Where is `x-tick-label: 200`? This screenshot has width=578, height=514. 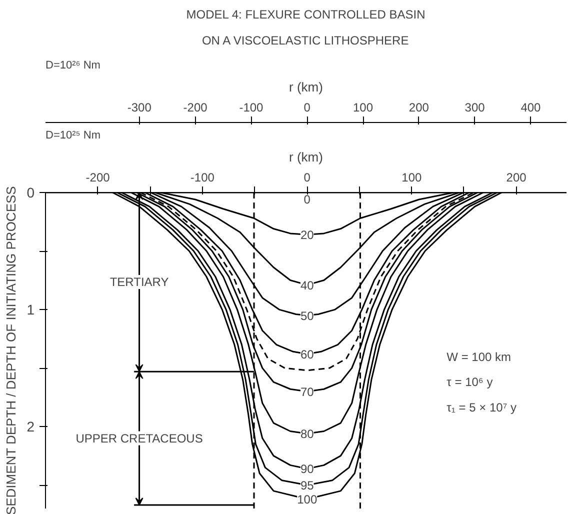 x-tick-label: 200 is located at coordinates (419, 107).